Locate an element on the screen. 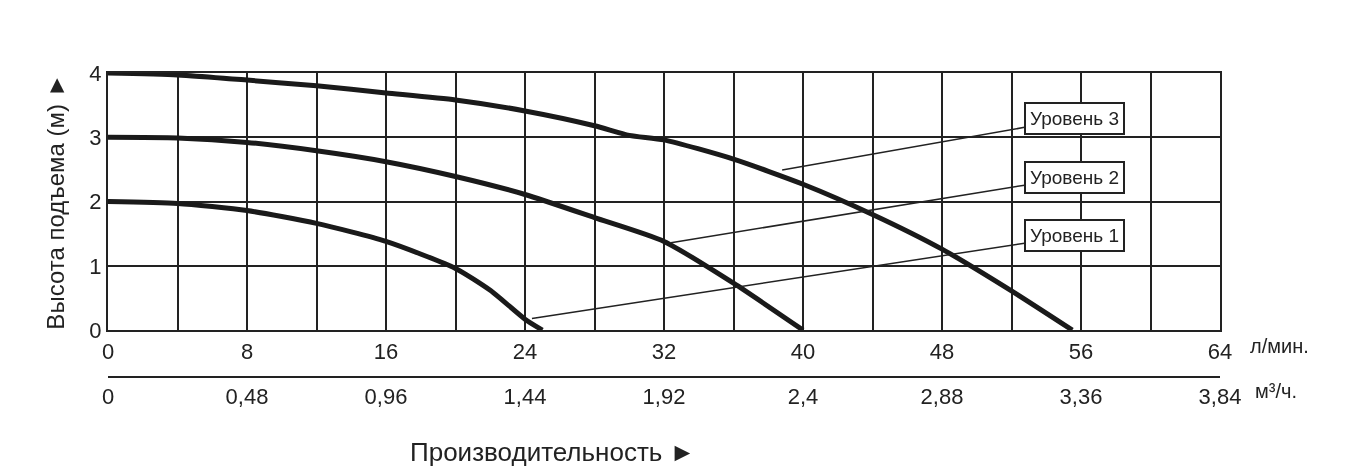 The height and width of the screenshot is (476, 1351). y-tick-label: 1 is located at coordinates (95, 266).